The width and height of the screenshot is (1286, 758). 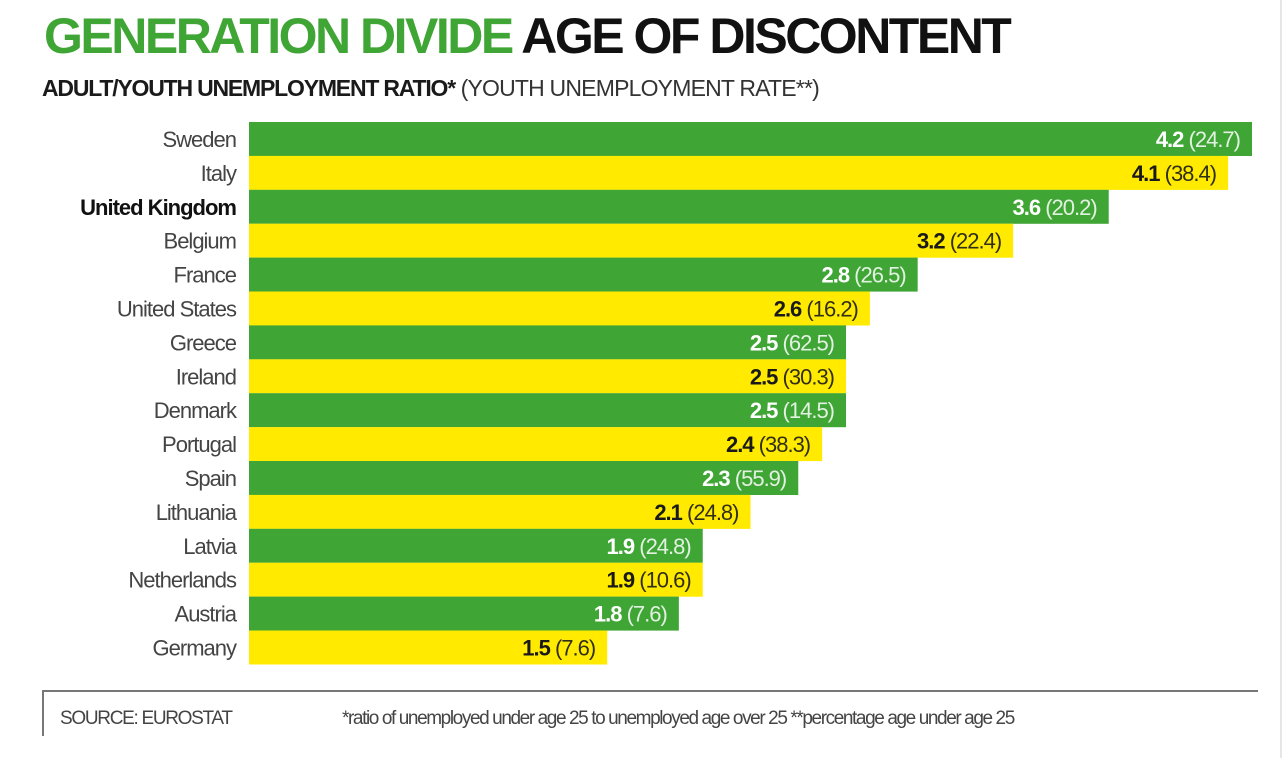 I want to click on bar-united-states, so click(x=559, y=308).